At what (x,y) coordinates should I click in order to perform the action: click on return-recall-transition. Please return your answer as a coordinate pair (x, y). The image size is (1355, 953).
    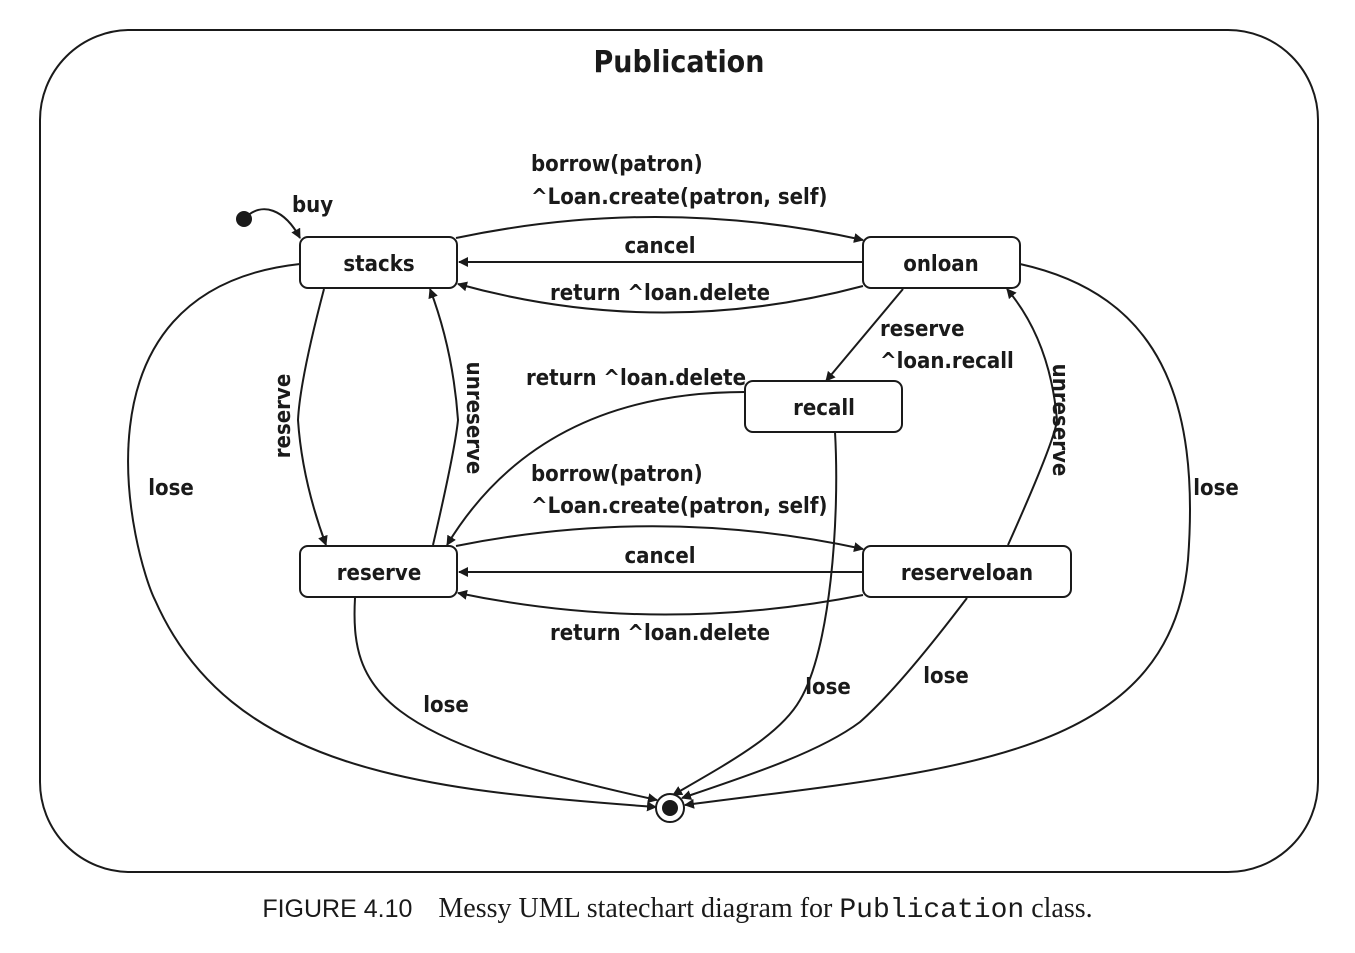
    Looking at the image, I should click on (596, 468).